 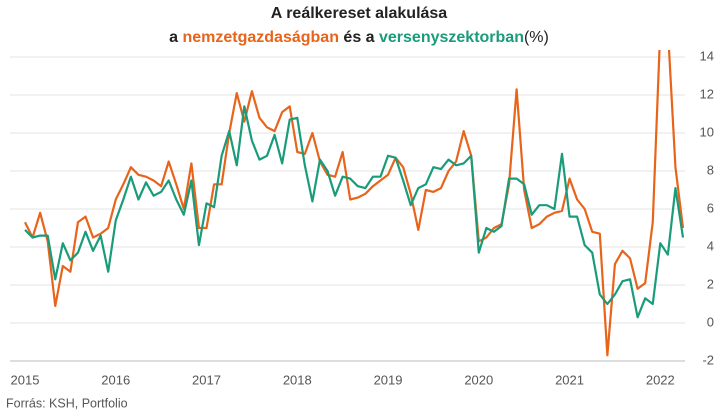 I want to click on x-tick-label: 2020, so click(x=478, y=379).